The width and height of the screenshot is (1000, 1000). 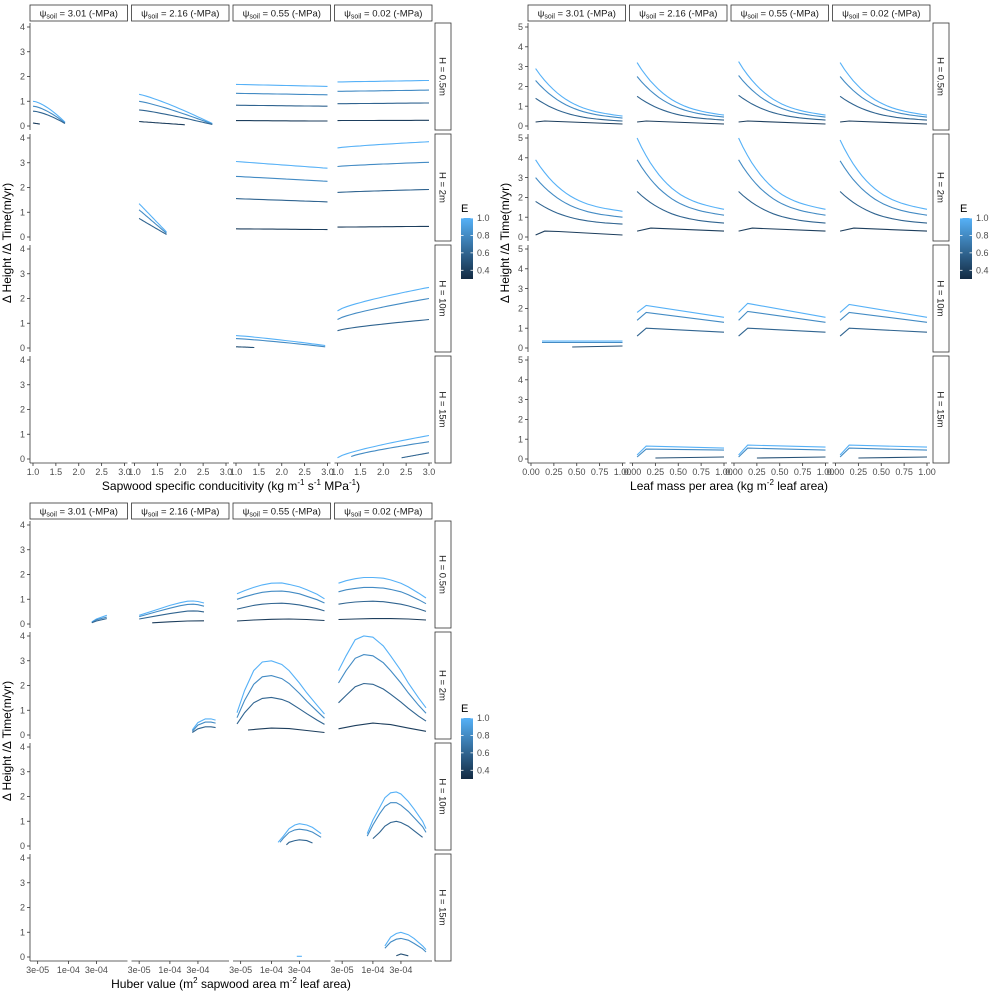 I want to click on x-tick-label: 0.25, so click(x=859, y=472).